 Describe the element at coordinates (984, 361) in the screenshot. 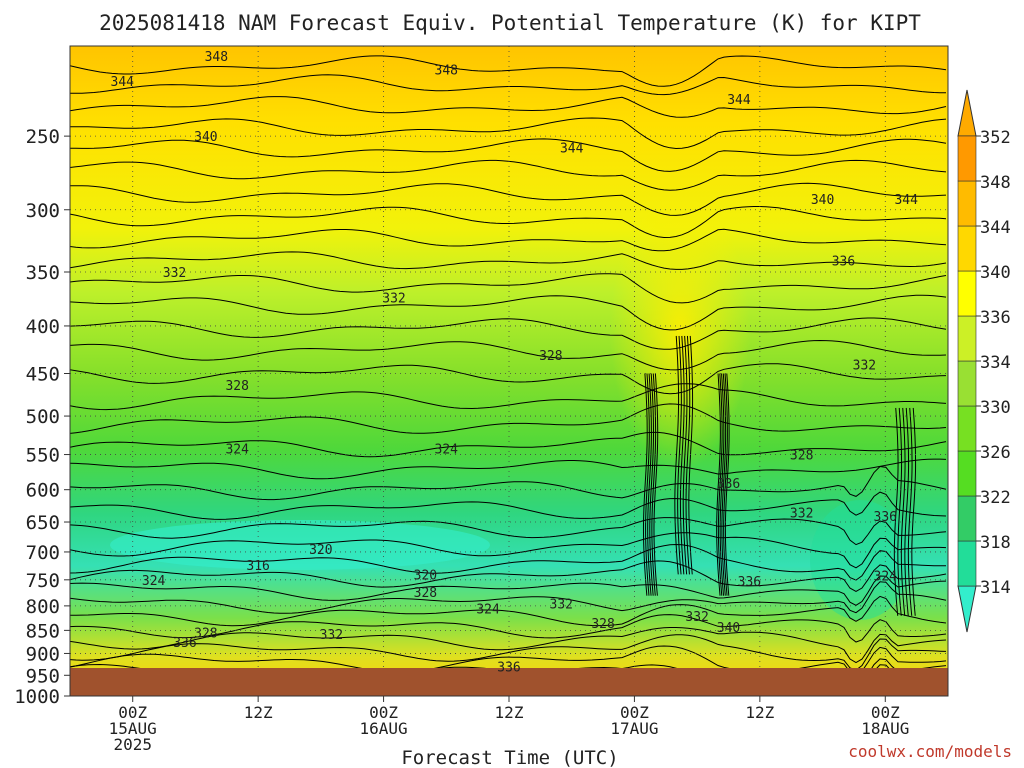

I see `colorbar: 314 318 322 326 330 334 336 340 344 348 352` at that location.